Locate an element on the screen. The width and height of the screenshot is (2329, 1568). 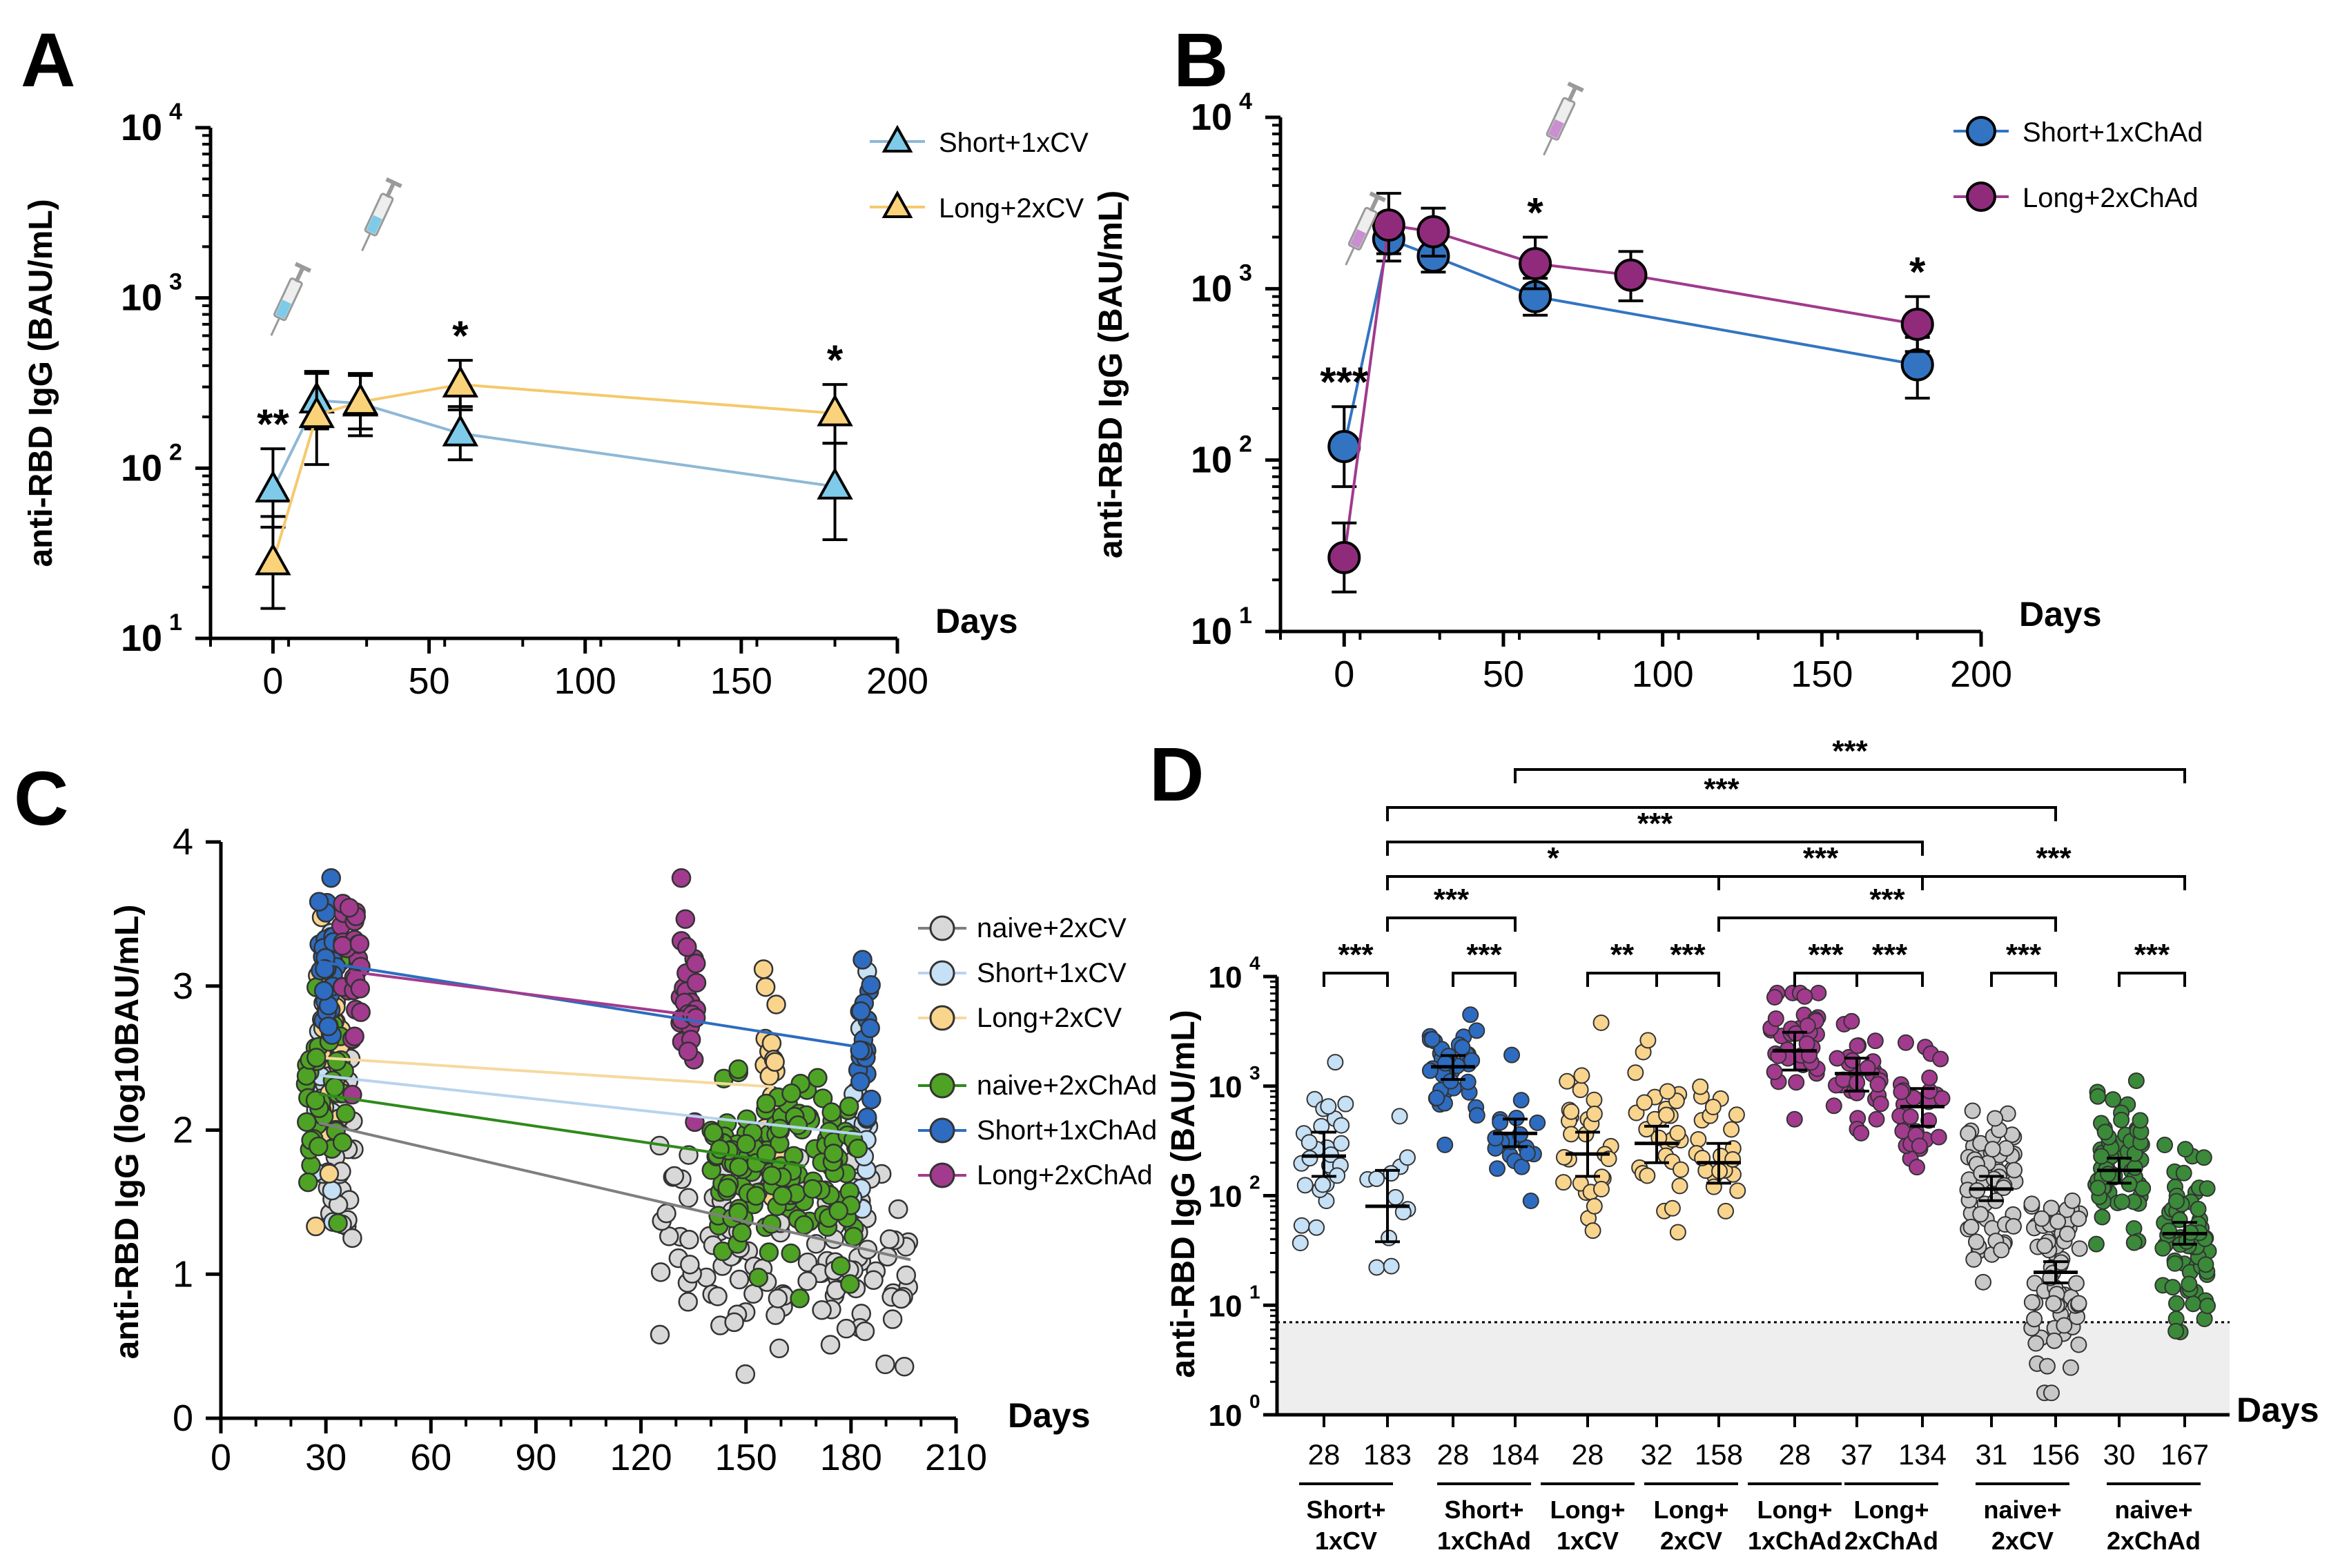
trend-line-naive+2xChAd is located at coordinates (562, 1130).